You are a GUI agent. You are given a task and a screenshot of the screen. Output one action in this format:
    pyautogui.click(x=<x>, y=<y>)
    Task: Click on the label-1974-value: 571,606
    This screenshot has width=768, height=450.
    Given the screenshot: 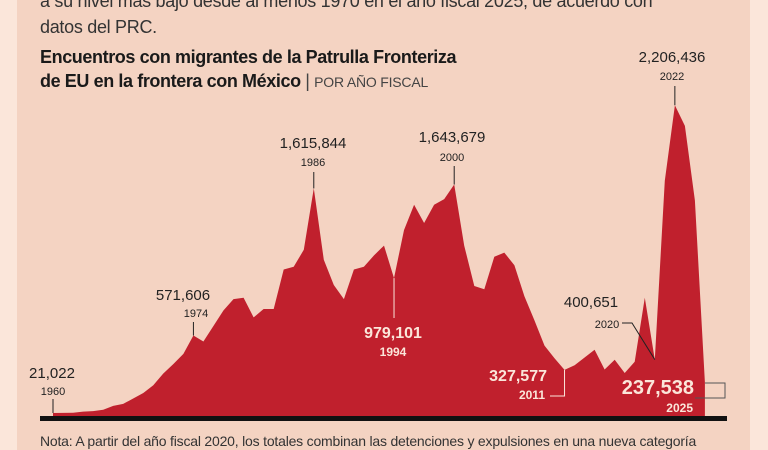 What is the action you would take?
    pyautogui.click(x=183, y=295)
    